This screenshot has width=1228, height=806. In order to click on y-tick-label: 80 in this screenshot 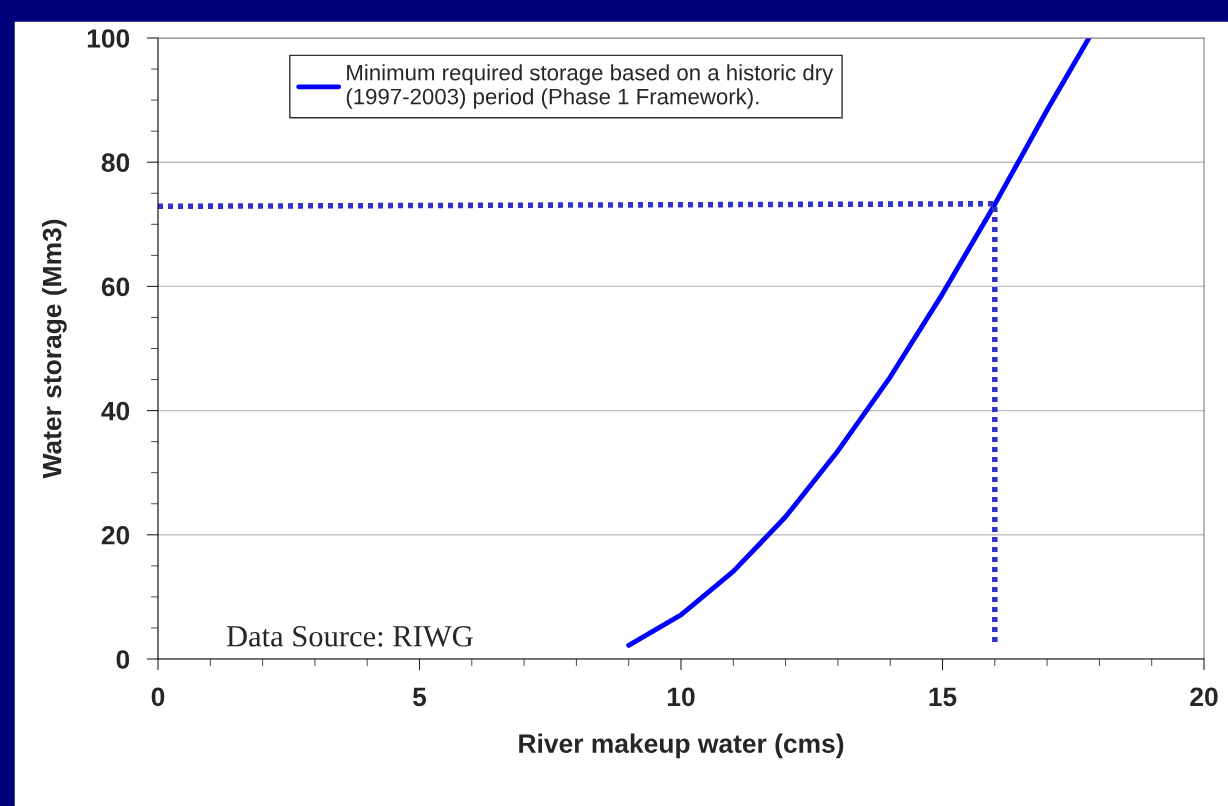, I will do `click(115, 163)`.